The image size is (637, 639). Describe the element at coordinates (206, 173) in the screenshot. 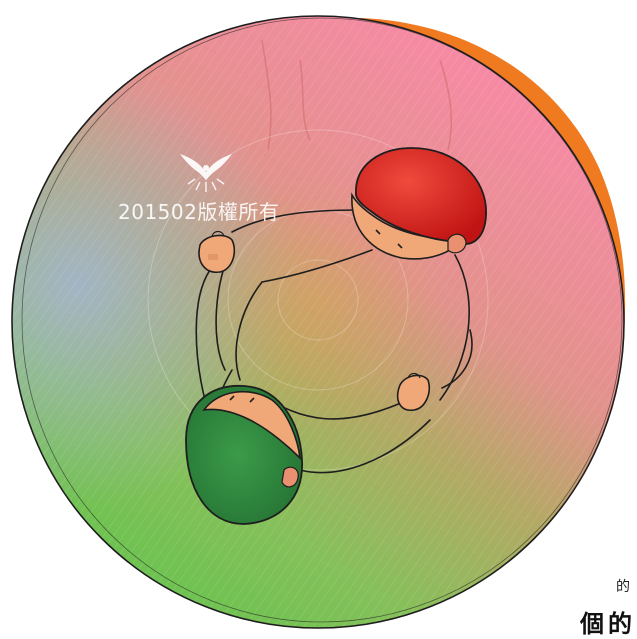

I see `bird-emblem-icon` at that location.